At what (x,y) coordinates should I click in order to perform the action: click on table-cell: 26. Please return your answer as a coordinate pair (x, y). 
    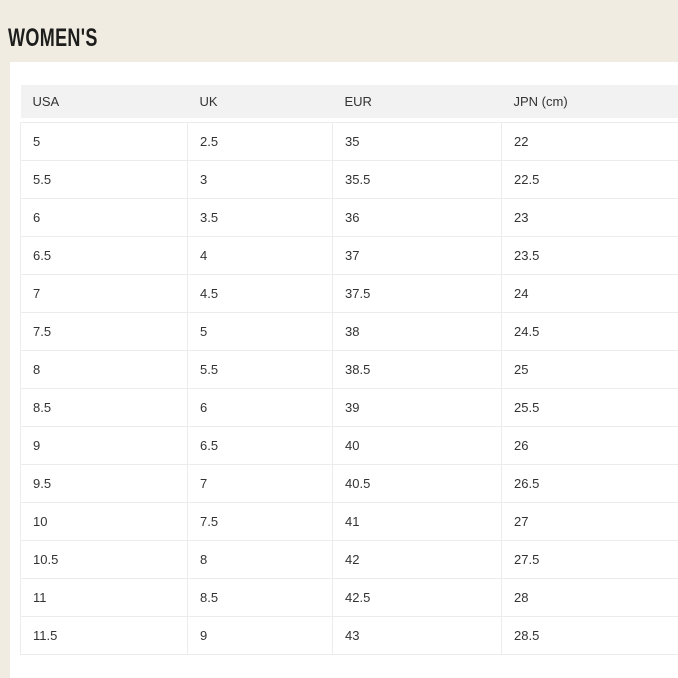
    Looking at the image, I should click on (589, 445).